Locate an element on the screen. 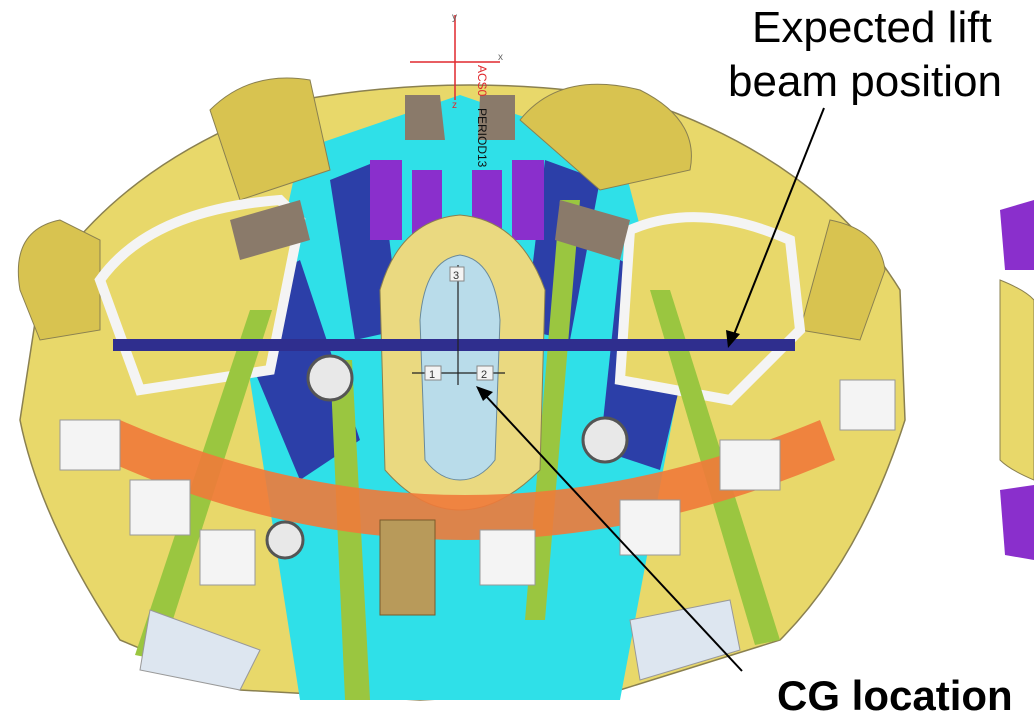 This screenshot has height=721, width=1034. cg-tag-top-box is located at coordinates (457, 274).